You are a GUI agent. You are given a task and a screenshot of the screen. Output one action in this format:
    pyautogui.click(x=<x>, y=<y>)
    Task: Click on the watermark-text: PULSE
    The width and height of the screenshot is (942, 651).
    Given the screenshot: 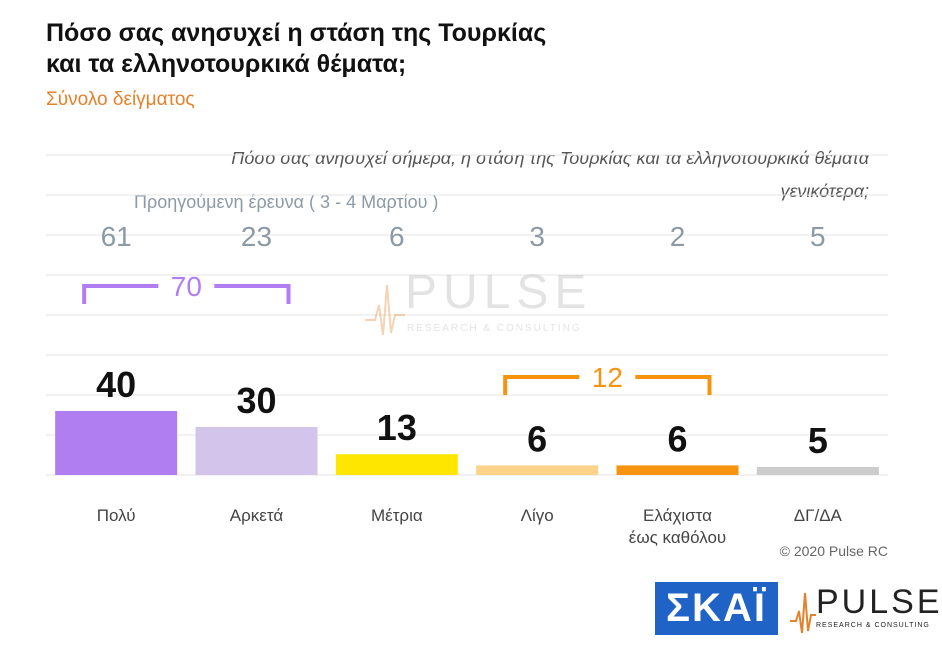 What is the action you would take?
    pyautogui.click(x=499, y=292)
    